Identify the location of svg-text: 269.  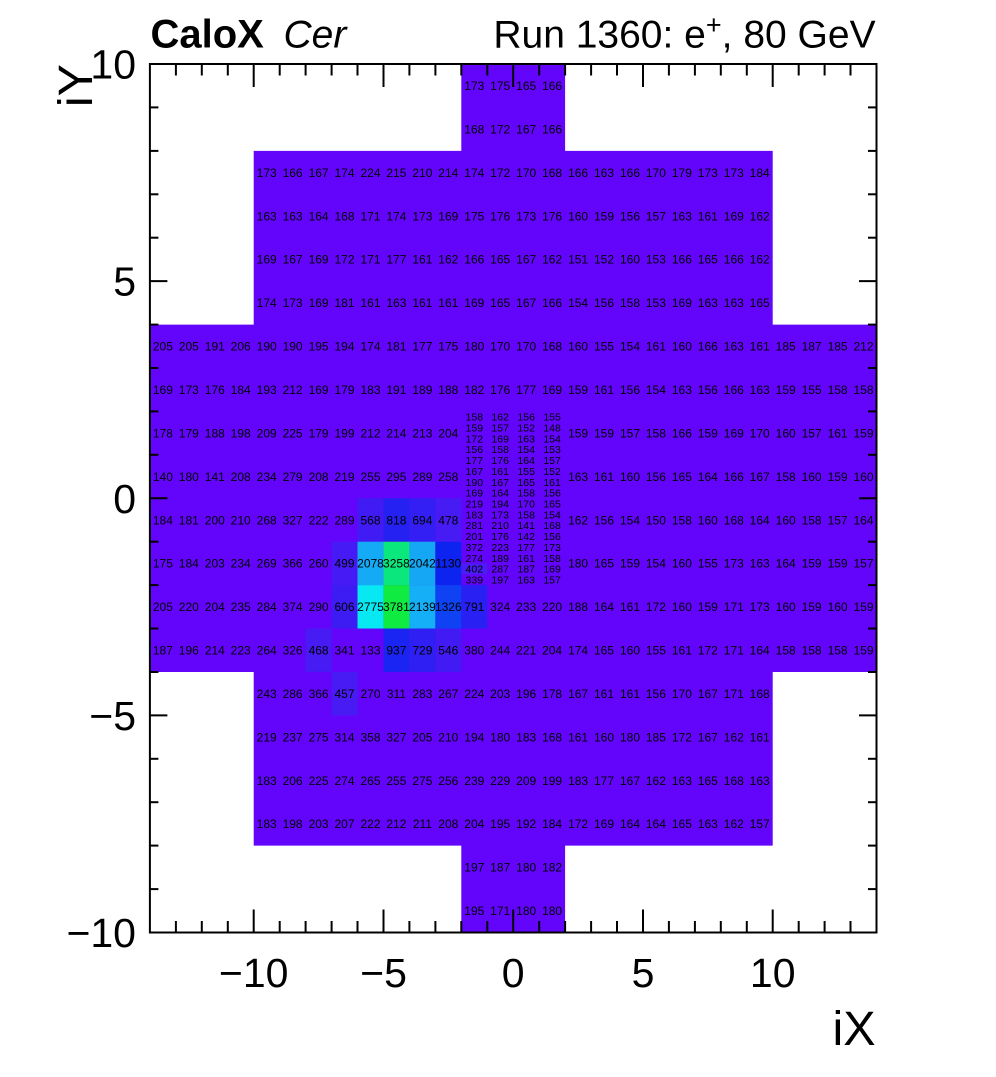
(267, 564).